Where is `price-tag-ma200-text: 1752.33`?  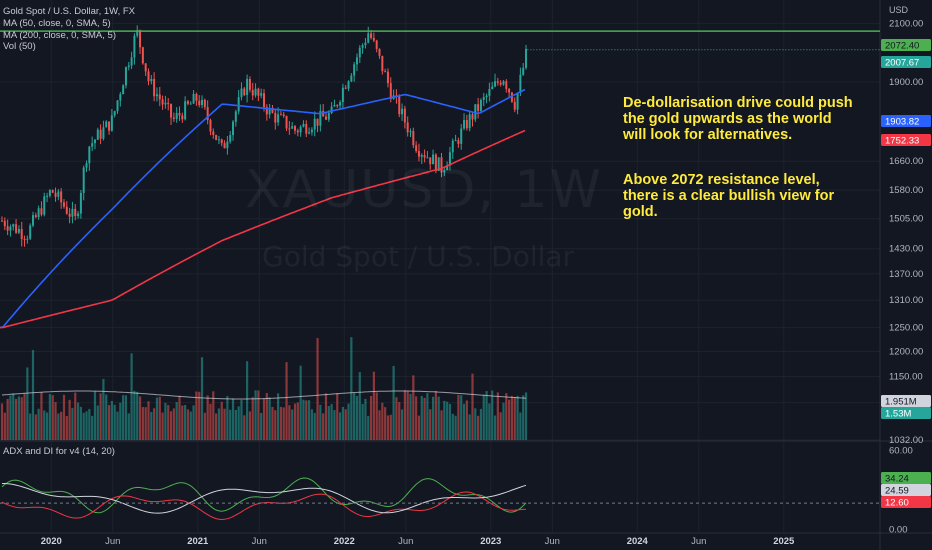 price-tag-ma200-text: 1752.33 is located at coordinates (902, 141).